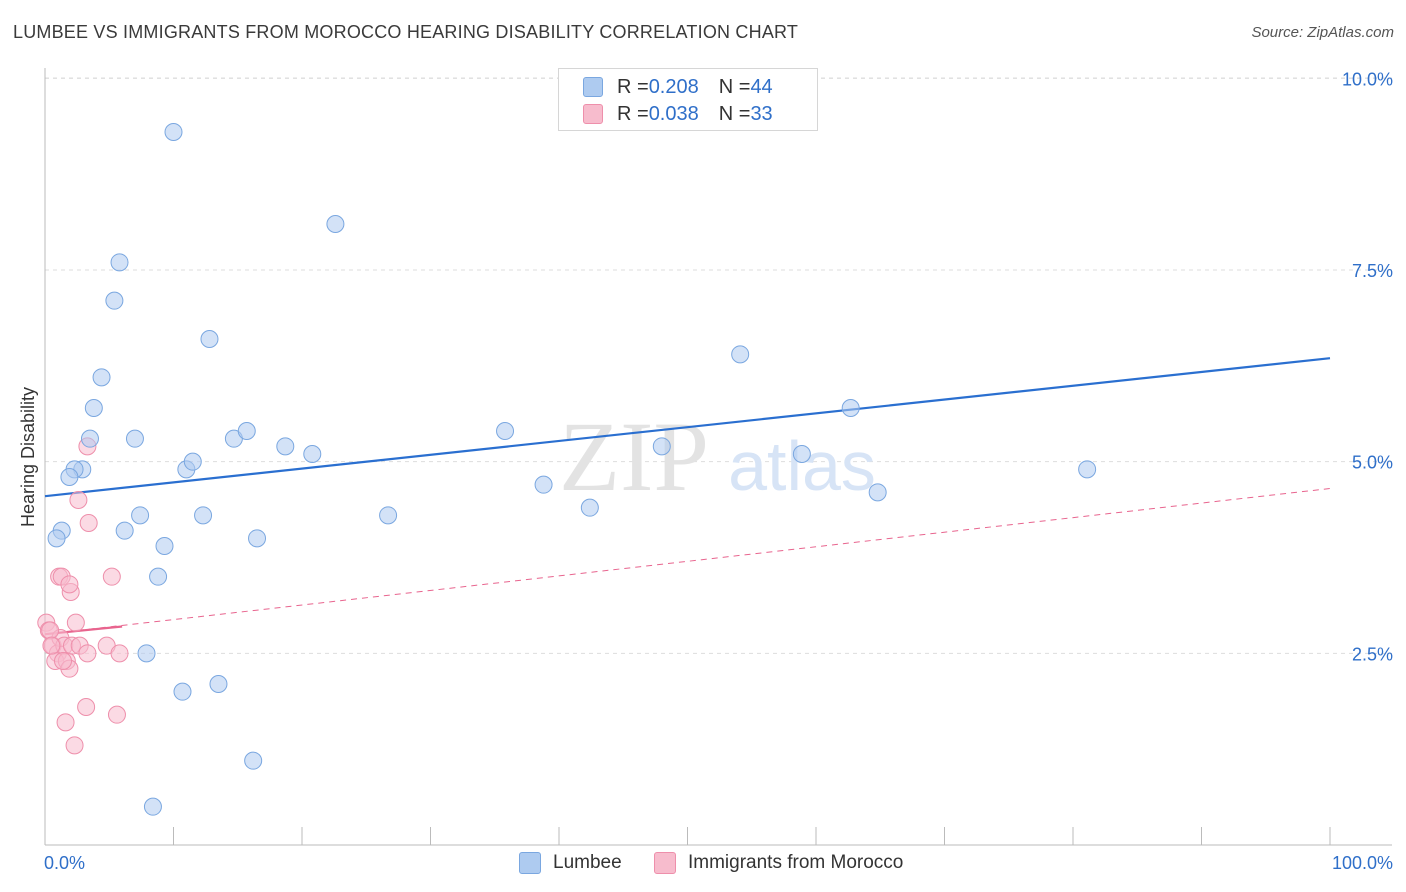 This screenshot has height=892, width=1406. What do you see at coordinates (673, 86) in the screenshot?
I see `legend-r-value: 0.208` at bounding box center [673, 86].